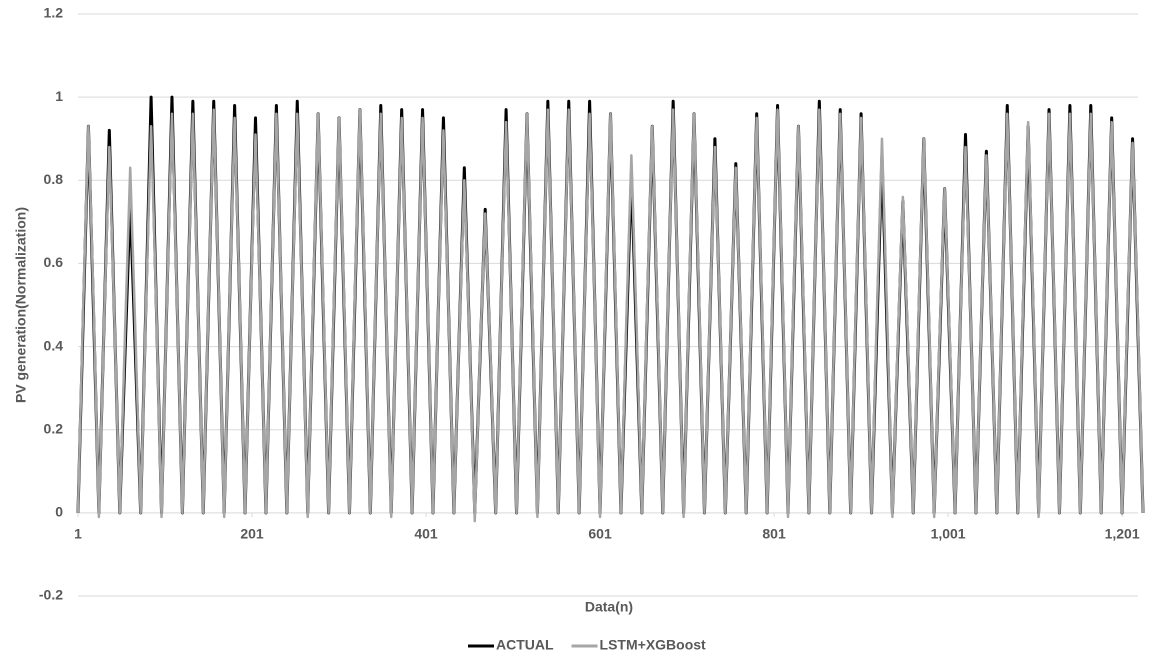  Describe the element at coordinates (609, 607) in the screenshot. I see `x-axis-title: Data(n)` at that location.